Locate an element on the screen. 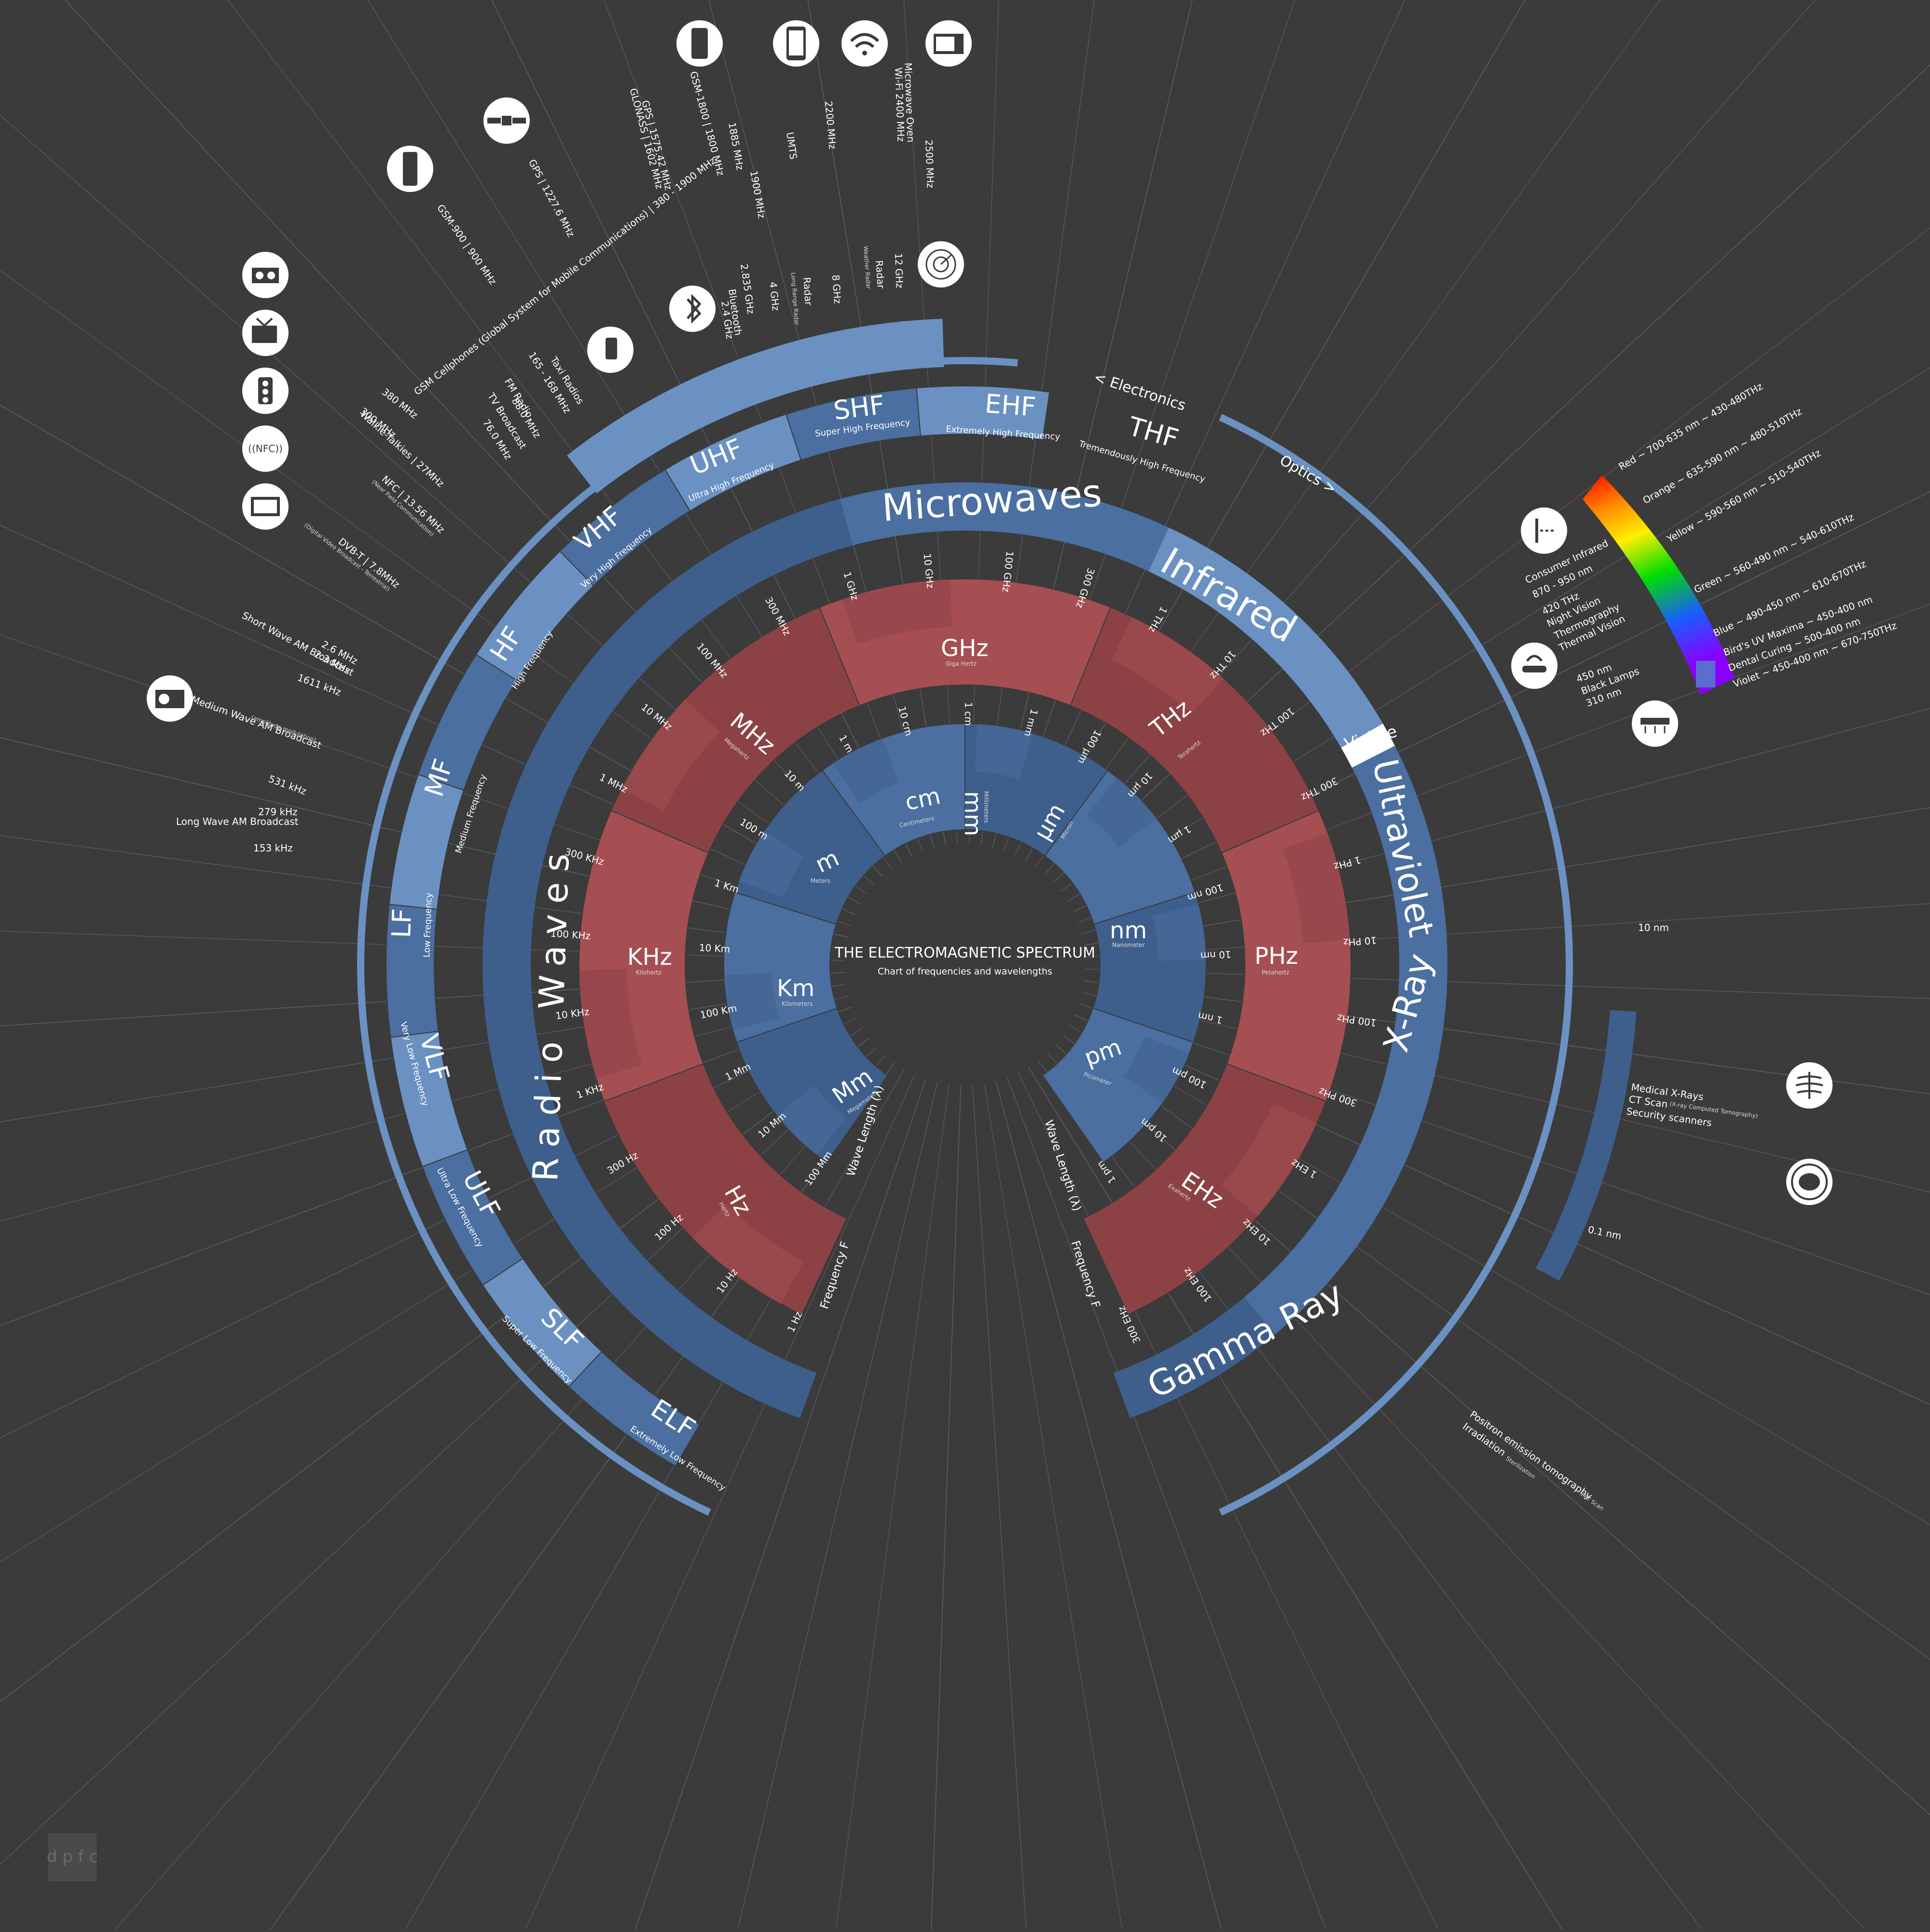 Image resolution: width=1930 pixels, height=1932 pixels. radio-waves-band is located at coordinates (667, 958).